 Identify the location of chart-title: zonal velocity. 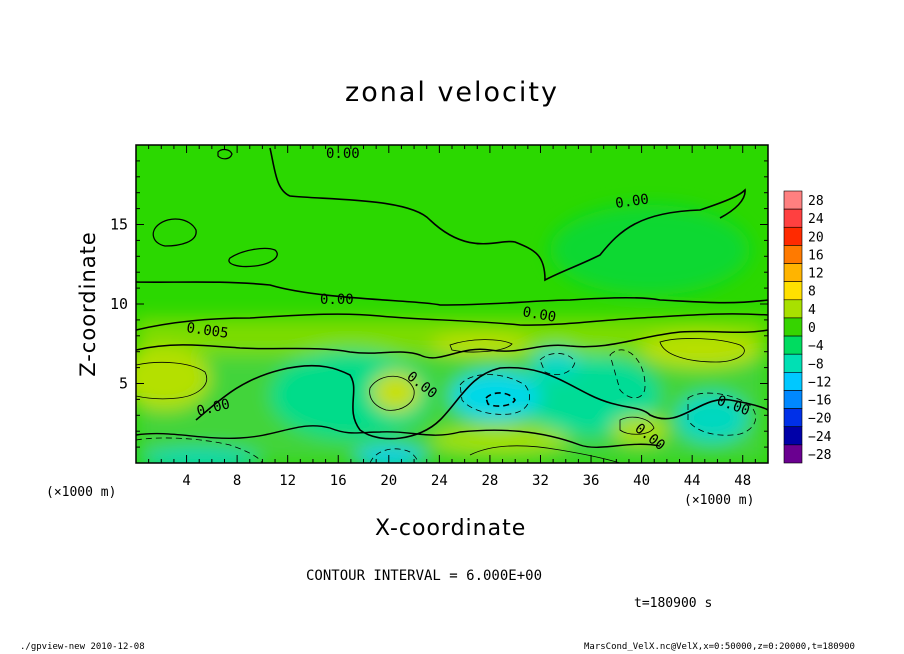
(452, 92).